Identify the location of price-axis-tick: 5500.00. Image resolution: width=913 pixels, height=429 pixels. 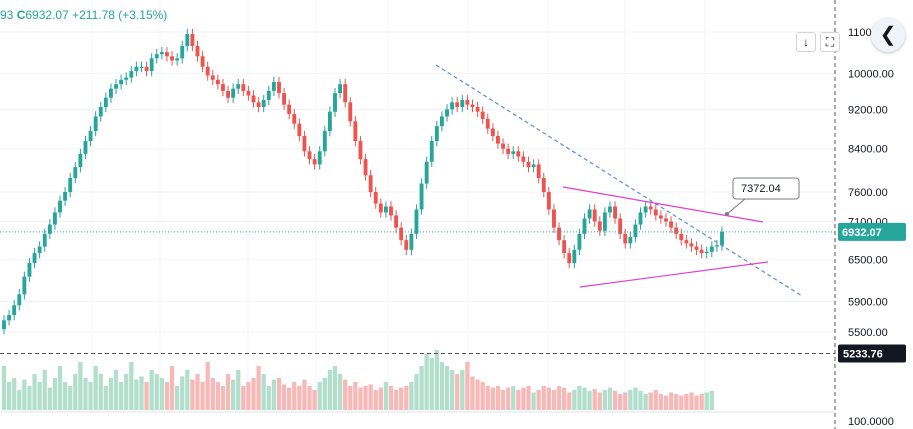
(868, 333).